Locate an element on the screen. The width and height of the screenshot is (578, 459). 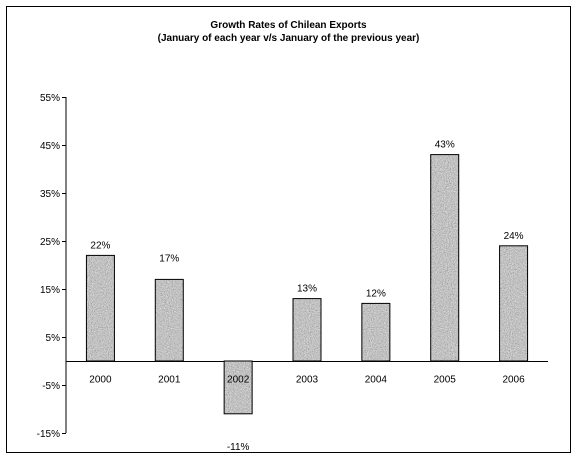
data-label: 17% is located at coordinates (169, 258).